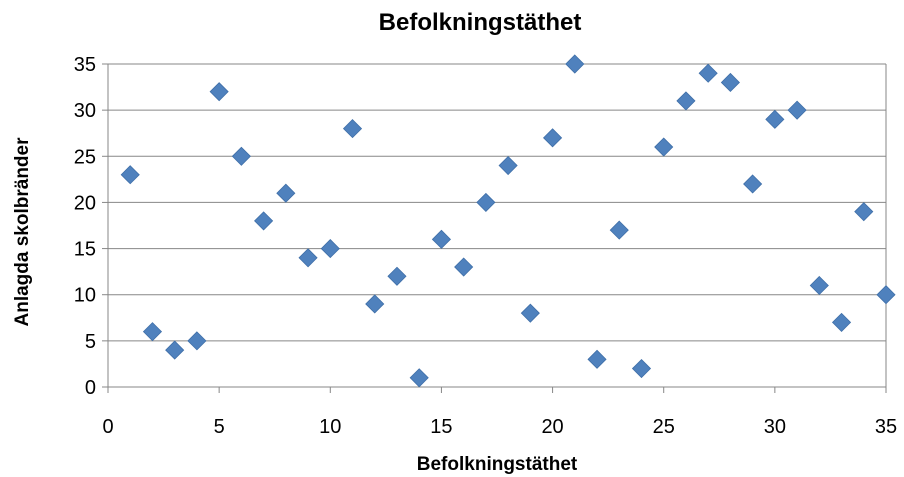  I want to click on x-axis-title: Befolkningstäthet, so click(497, 464).